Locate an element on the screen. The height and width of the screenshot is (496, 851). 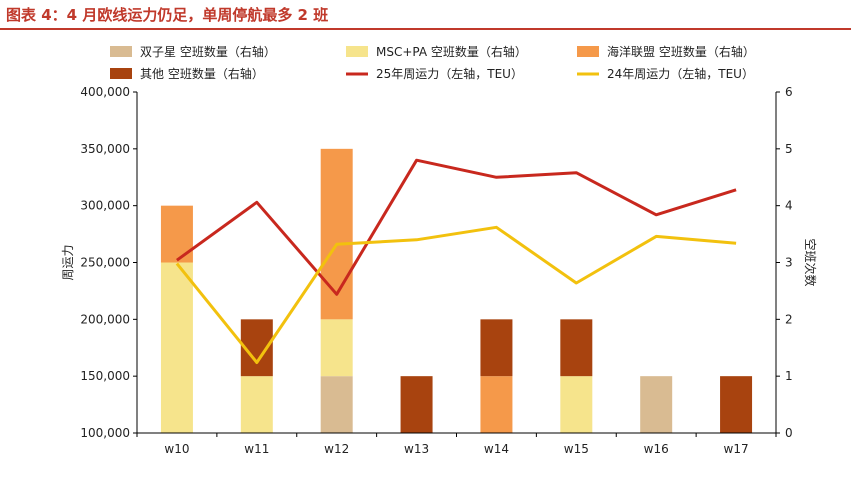
legend-label-3: 其他 空班数量（右轴） is located at coordinates (202, 73).